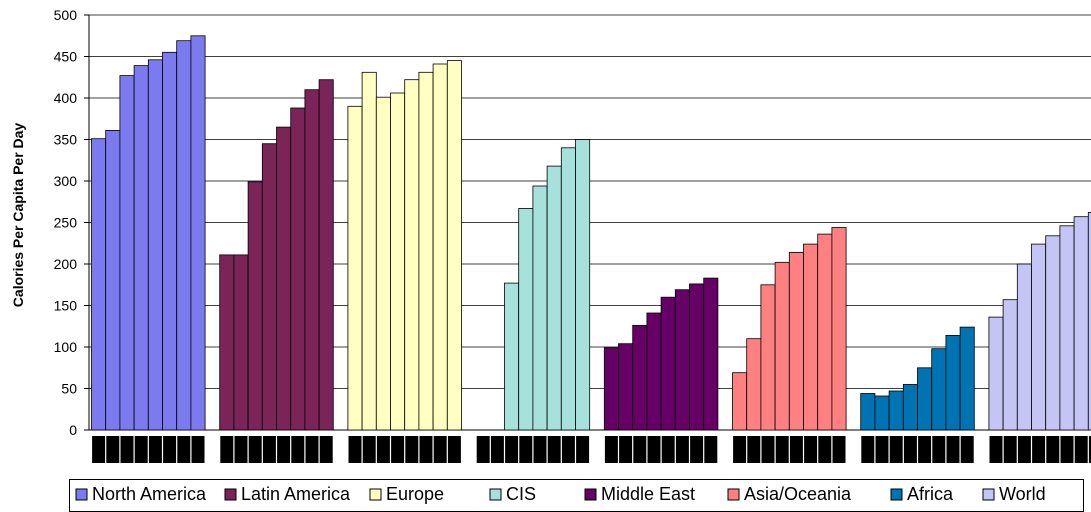  What do you see at coordinates (66, 223) in the screenshot?
I see `y-tick-label: 250` at bounding box center [66, 223].